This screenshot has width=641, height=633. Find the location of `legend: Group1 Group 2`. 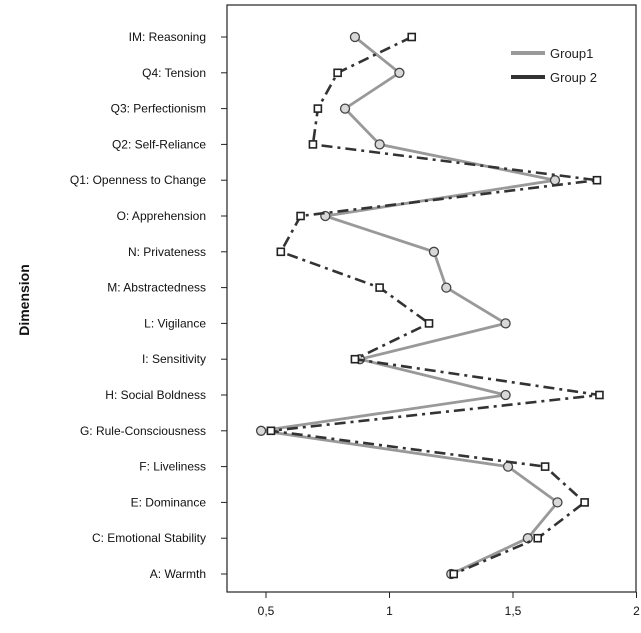

legend: Group1 Group 2 is located at coordinates (554, 65).